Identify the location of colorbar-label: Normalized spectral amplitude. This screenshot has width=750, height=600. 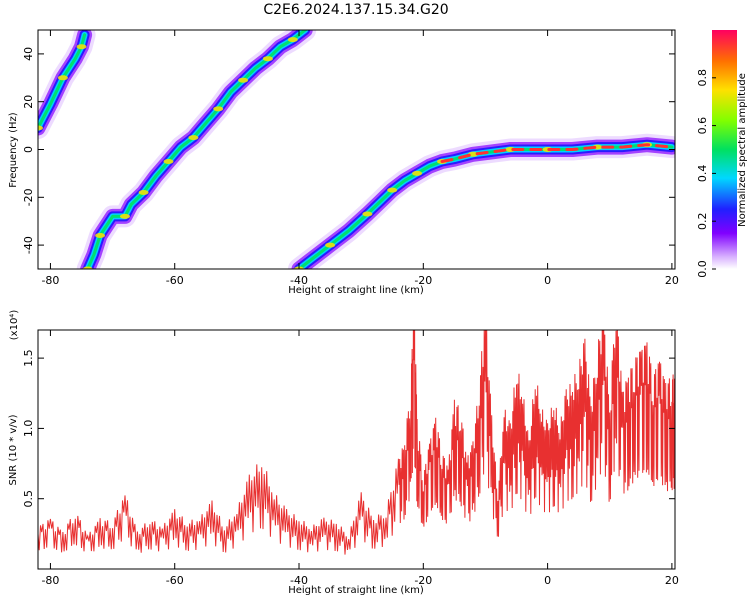
(742, 150).